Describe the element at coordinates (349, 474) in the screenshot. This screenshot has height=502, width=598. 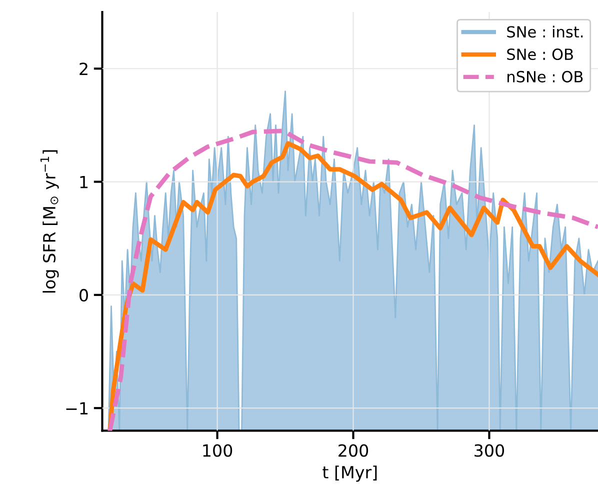
I see `x-axis-title: t [Myr]` at that location.